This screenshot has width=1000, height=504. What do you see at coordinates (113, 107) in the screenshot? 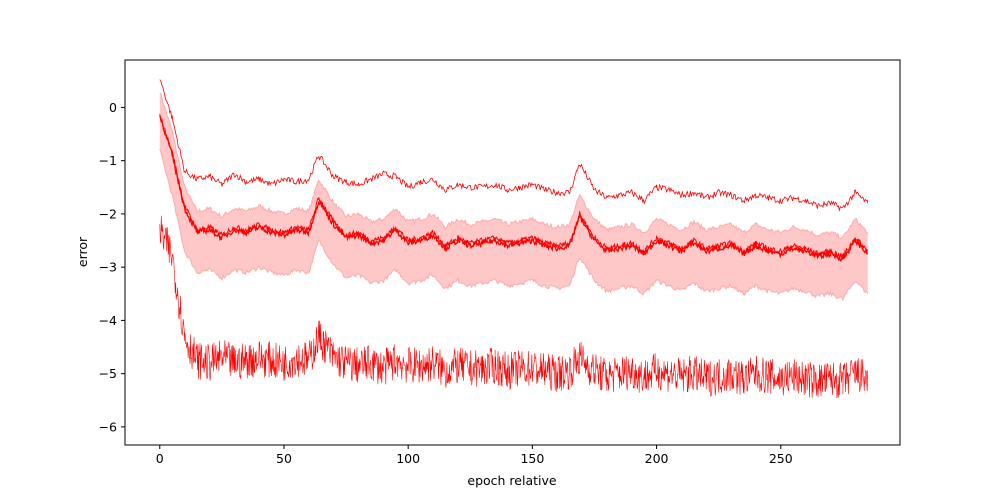
I see `y-tick-label: 0` at bounding box center [113, 107].